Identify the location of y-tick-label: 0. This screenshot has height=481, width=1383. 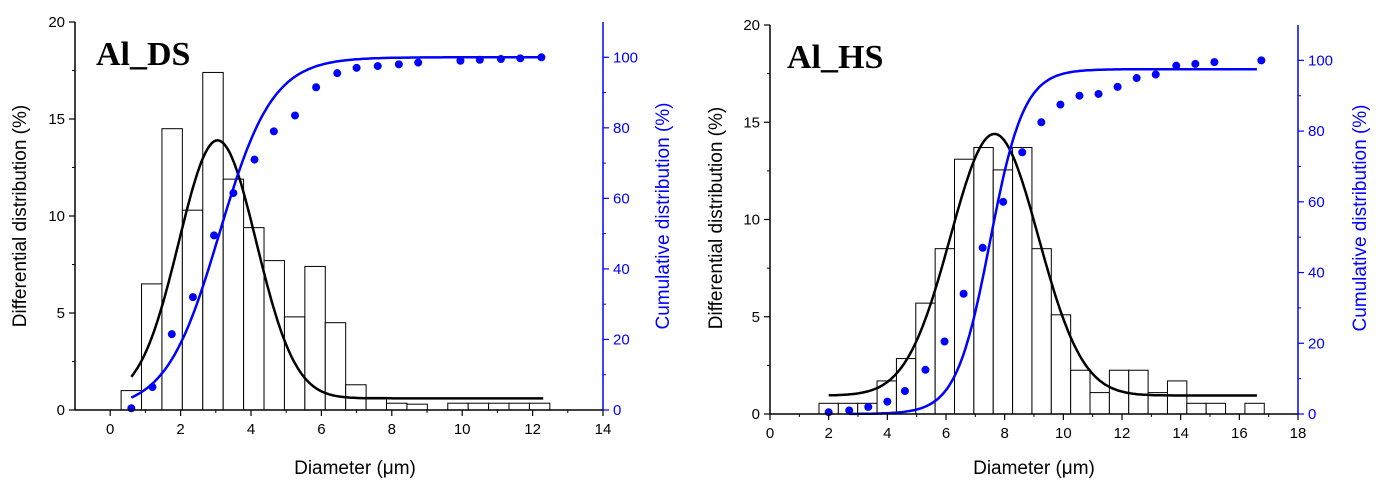
(756, 414).